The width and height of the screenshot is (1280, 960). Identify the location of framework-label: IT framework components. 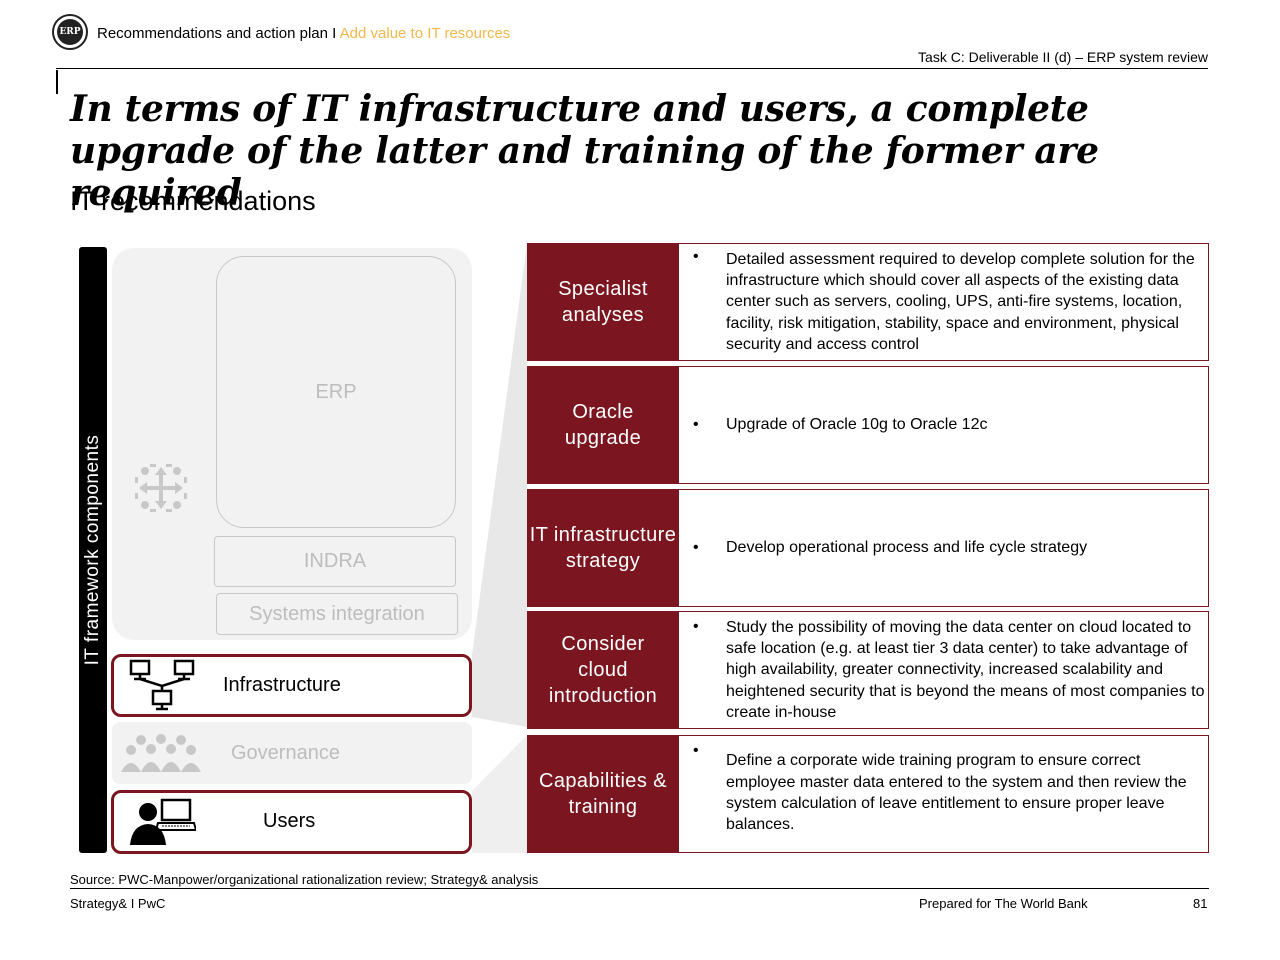
(92, 550).